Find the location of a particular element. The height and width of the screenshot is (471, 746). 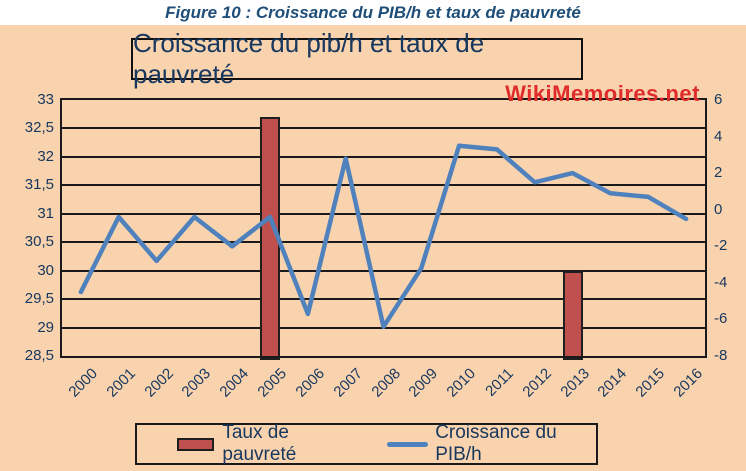

chart-title-box: Croissance du pib/h et taux de pauvreté is located at coordinates (357, 58).